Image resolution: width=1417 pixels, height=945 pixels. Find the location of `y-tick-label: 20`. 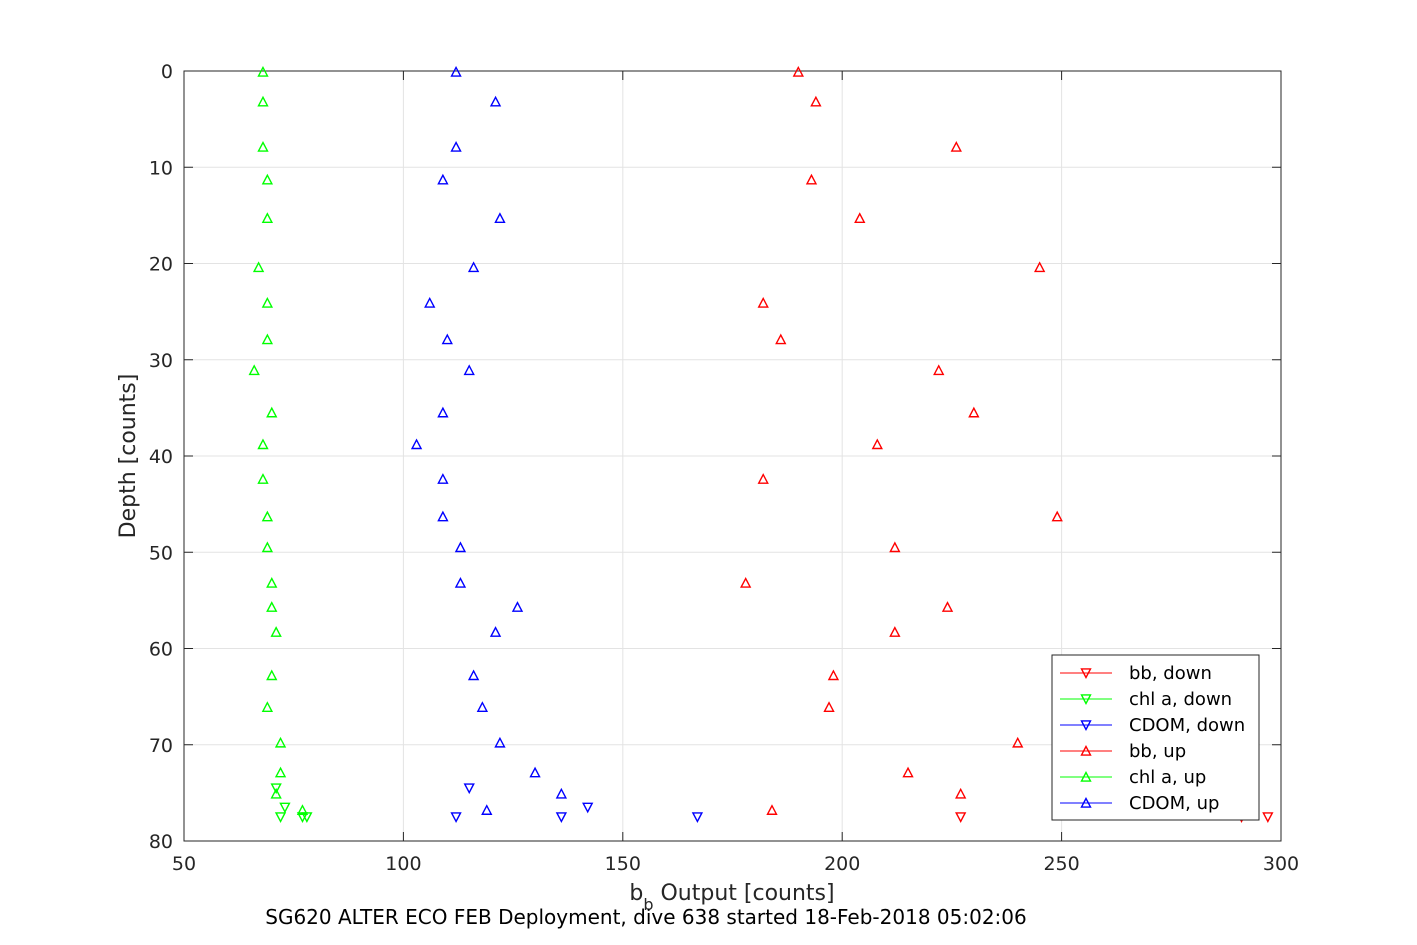

y-tick-label: 20 is located at coordinates (161, 265).